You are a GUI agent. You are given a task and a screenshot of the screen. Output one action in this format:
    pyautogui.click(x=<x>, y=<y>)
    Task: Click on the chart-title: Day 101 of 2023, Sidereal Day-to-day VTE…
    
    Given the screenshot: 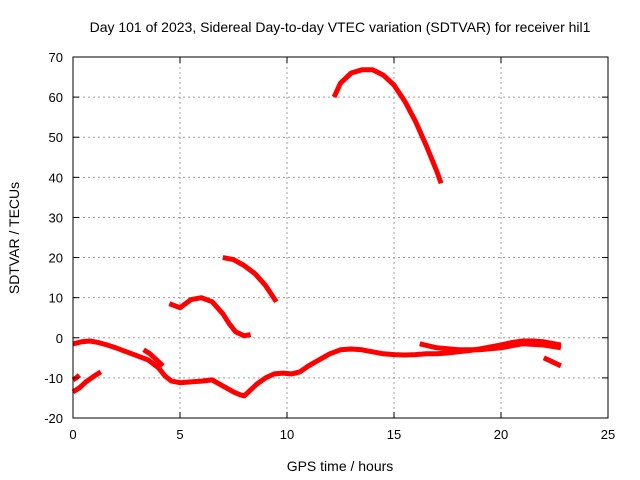 What is the action you would take?
    pyautogui.click(x=340, y=27)
    